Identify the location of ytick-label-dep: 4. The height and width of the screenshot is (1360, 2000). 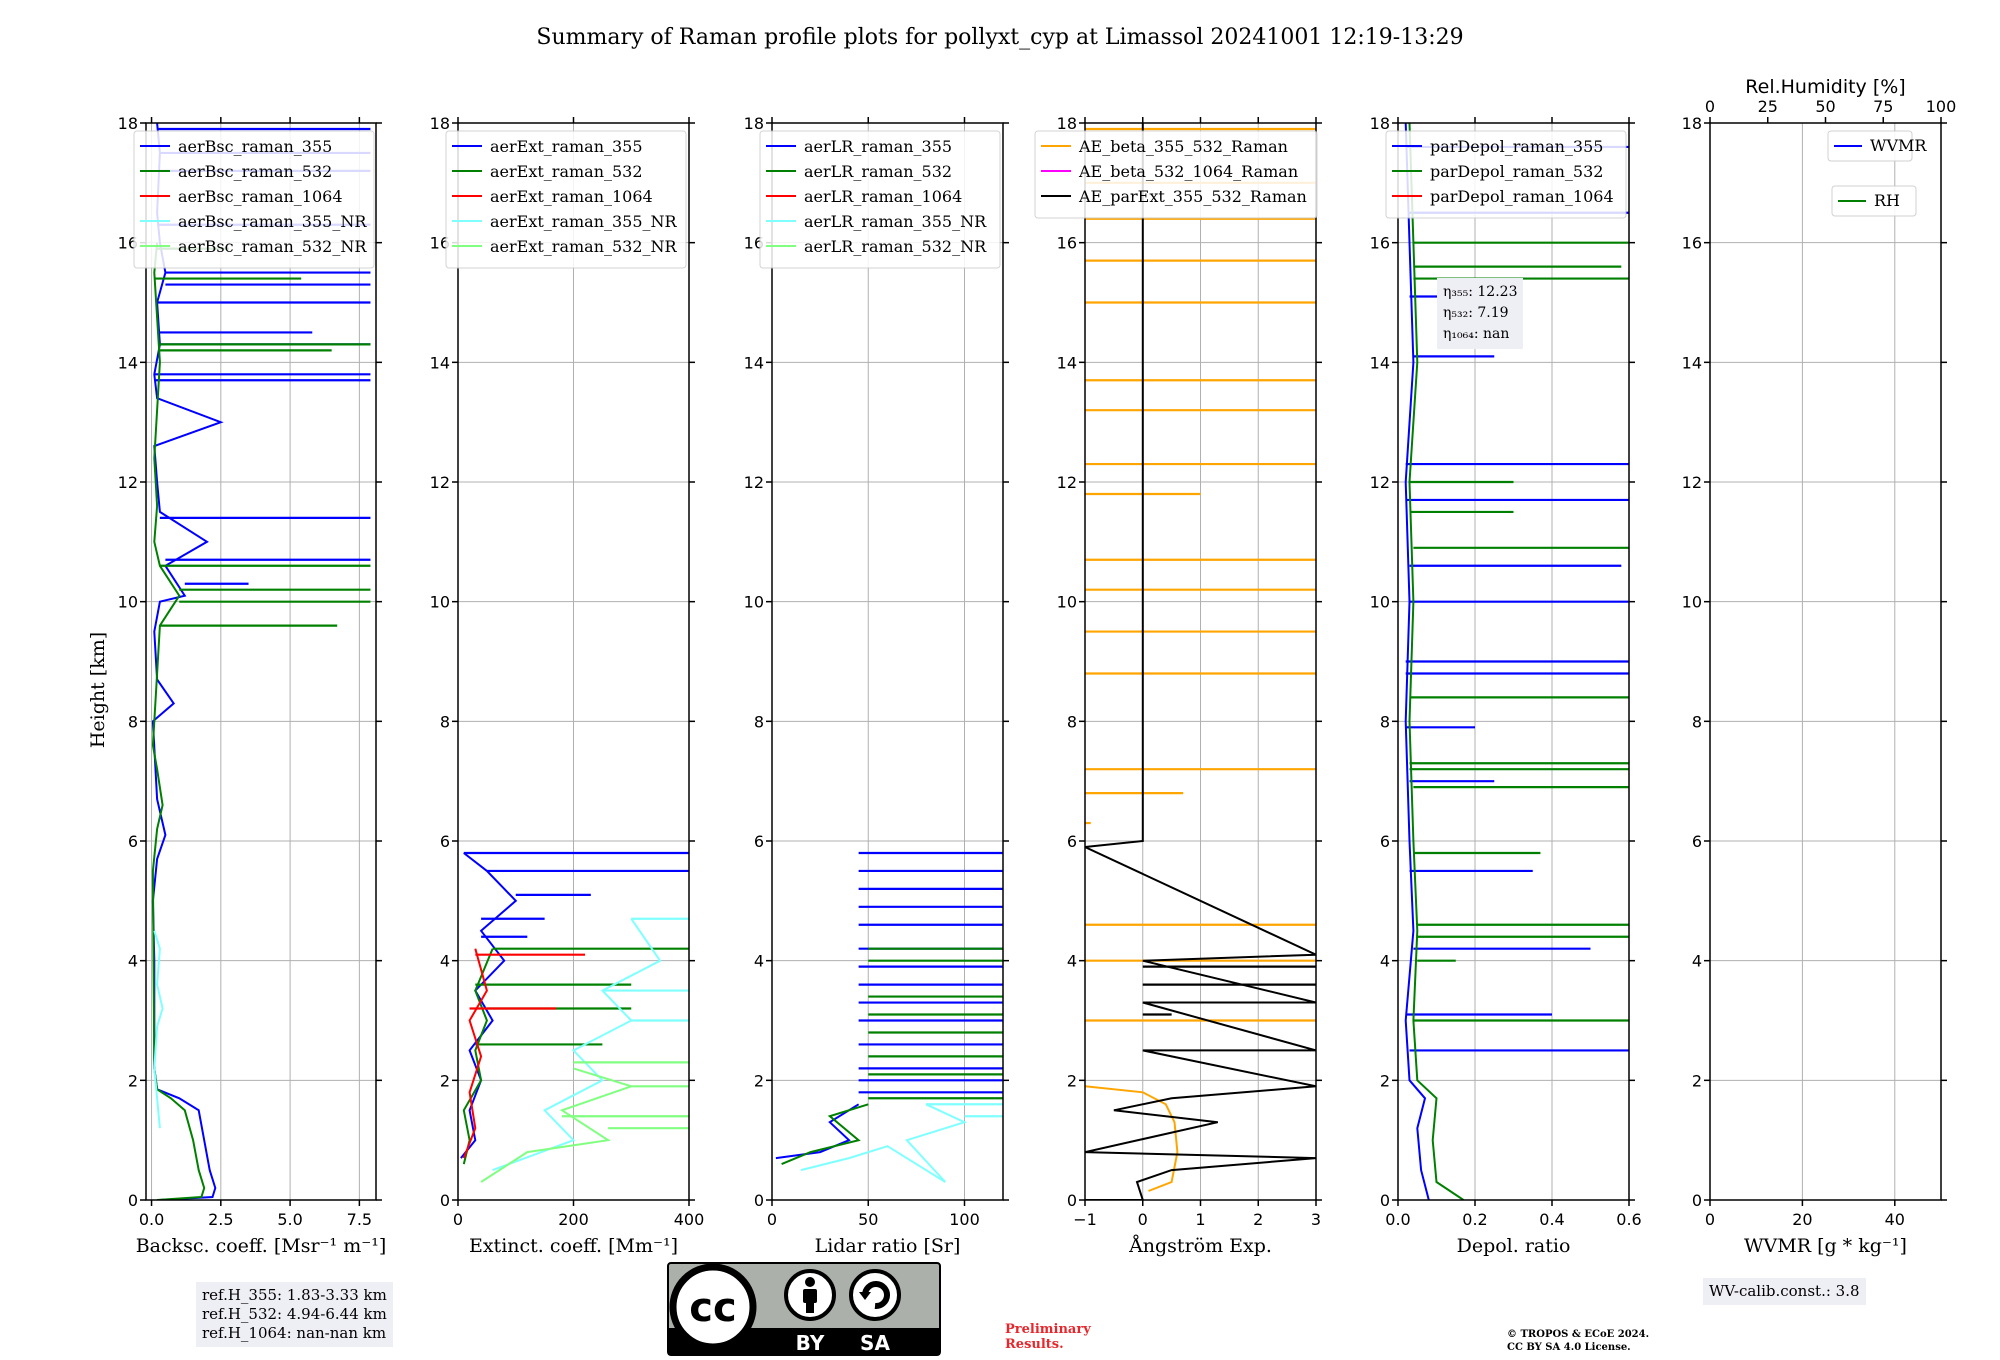
(1385, 961).